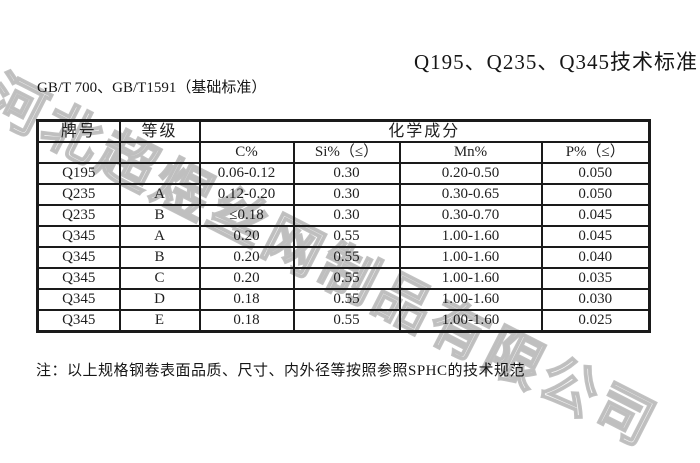 Image resolution: width=700 pixels, height=463 pixels. Describe the element at coordinates (470, 173) in the screenshot. I see `table-cell-mn: 0.20-0.50` at that location.